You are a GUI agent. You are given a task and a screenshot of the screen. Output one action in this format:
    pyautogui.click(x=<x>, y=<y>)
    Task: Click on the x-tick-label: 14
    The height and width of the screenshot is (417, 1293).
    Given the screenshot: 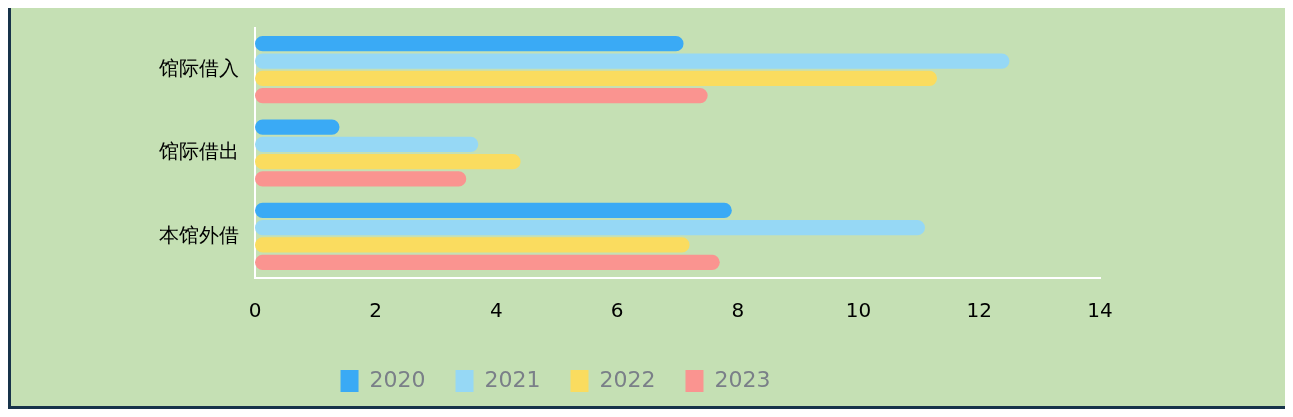 What is the action you would take?
    pyautogui.click(x=1100, y=310)
    